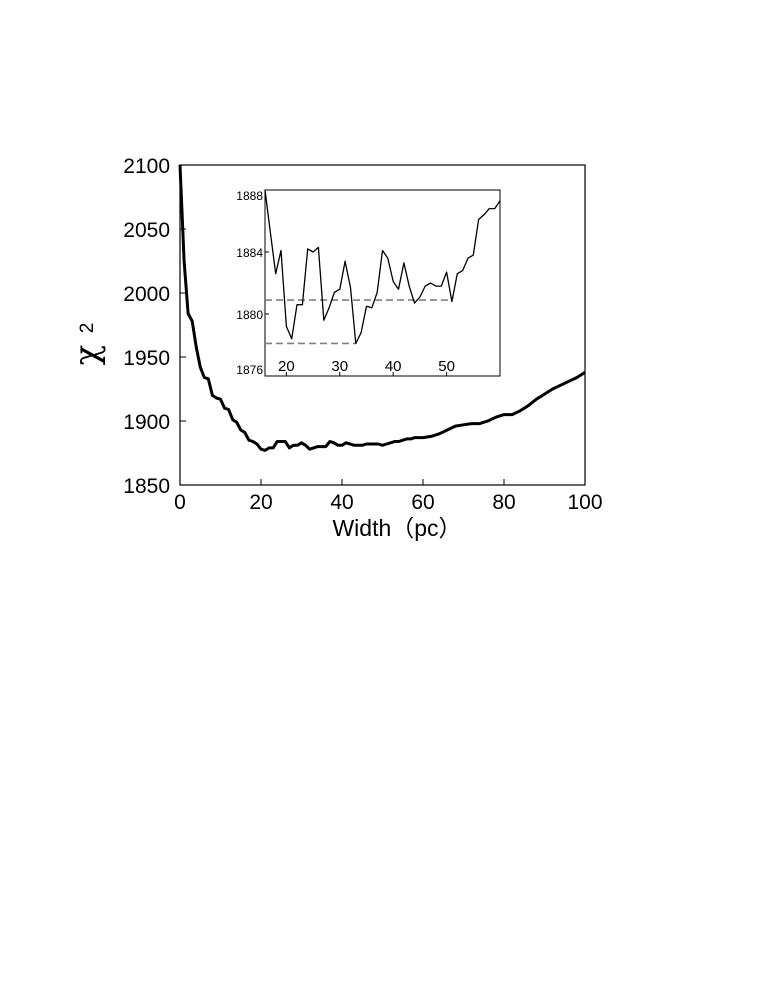 Image resolution: width=765 pixels, height=990 pixels. I want to click on y-axis-label-chi: χ, so click(87, 355).